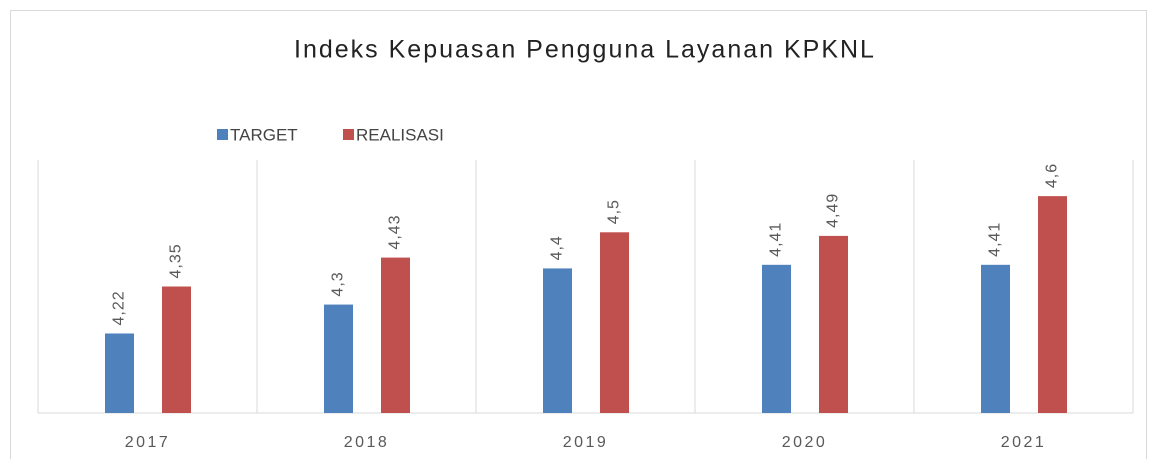 This screenshot has height=459, width=1157. Describe the element at coordinates (395, 231) in the screenshot. I see `data-label: 4,43` at that location.